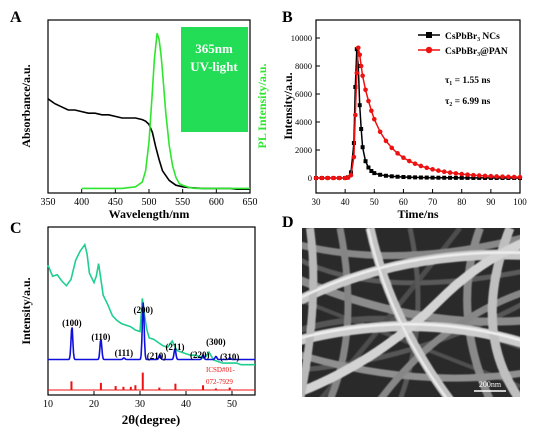  I want to click on legend-label-ncs: CsPbBr₃ NCs, so click(472, 37).